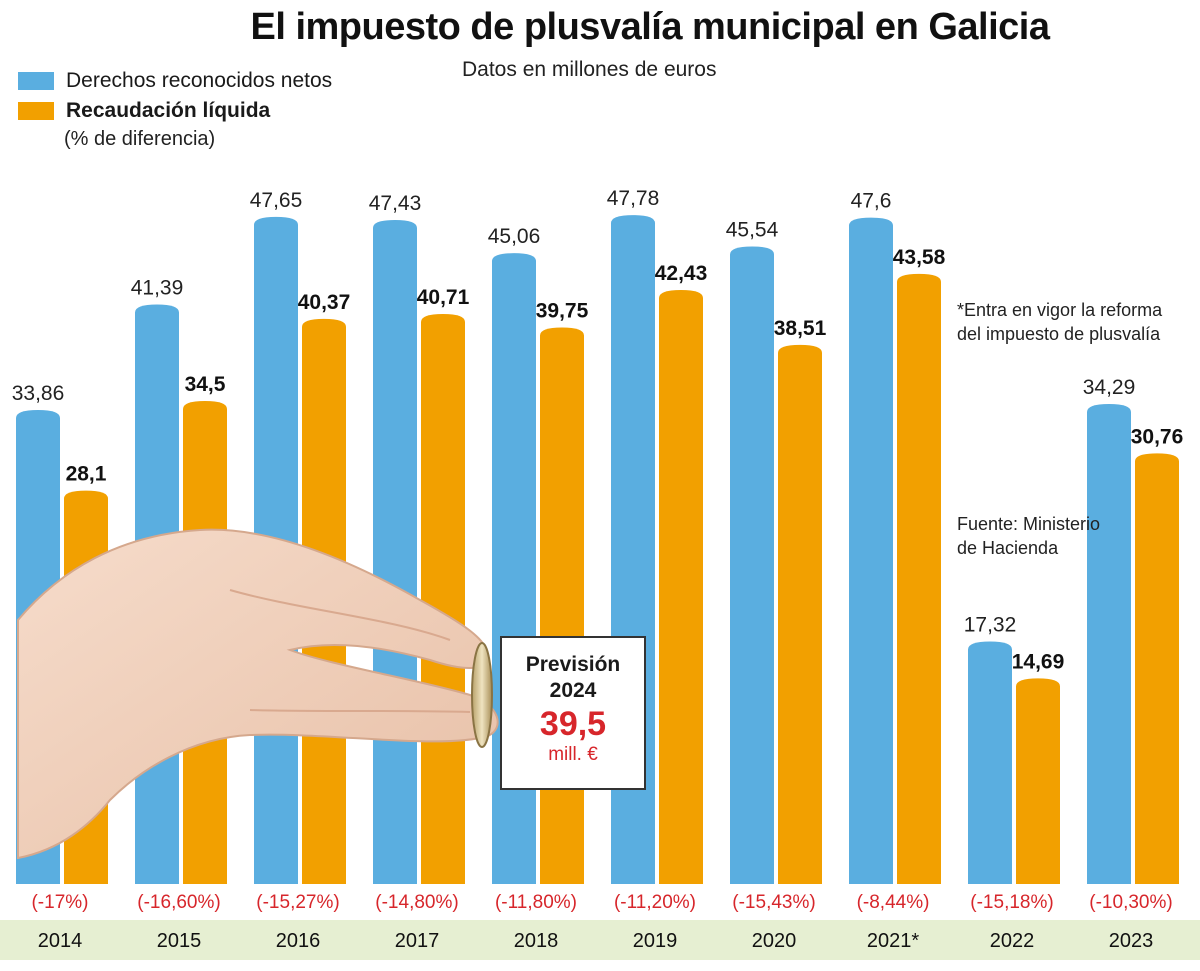  Describe the element at coordinates (1131, 941) in the screenshot. I see `year-label-2023: 2023` at that location.